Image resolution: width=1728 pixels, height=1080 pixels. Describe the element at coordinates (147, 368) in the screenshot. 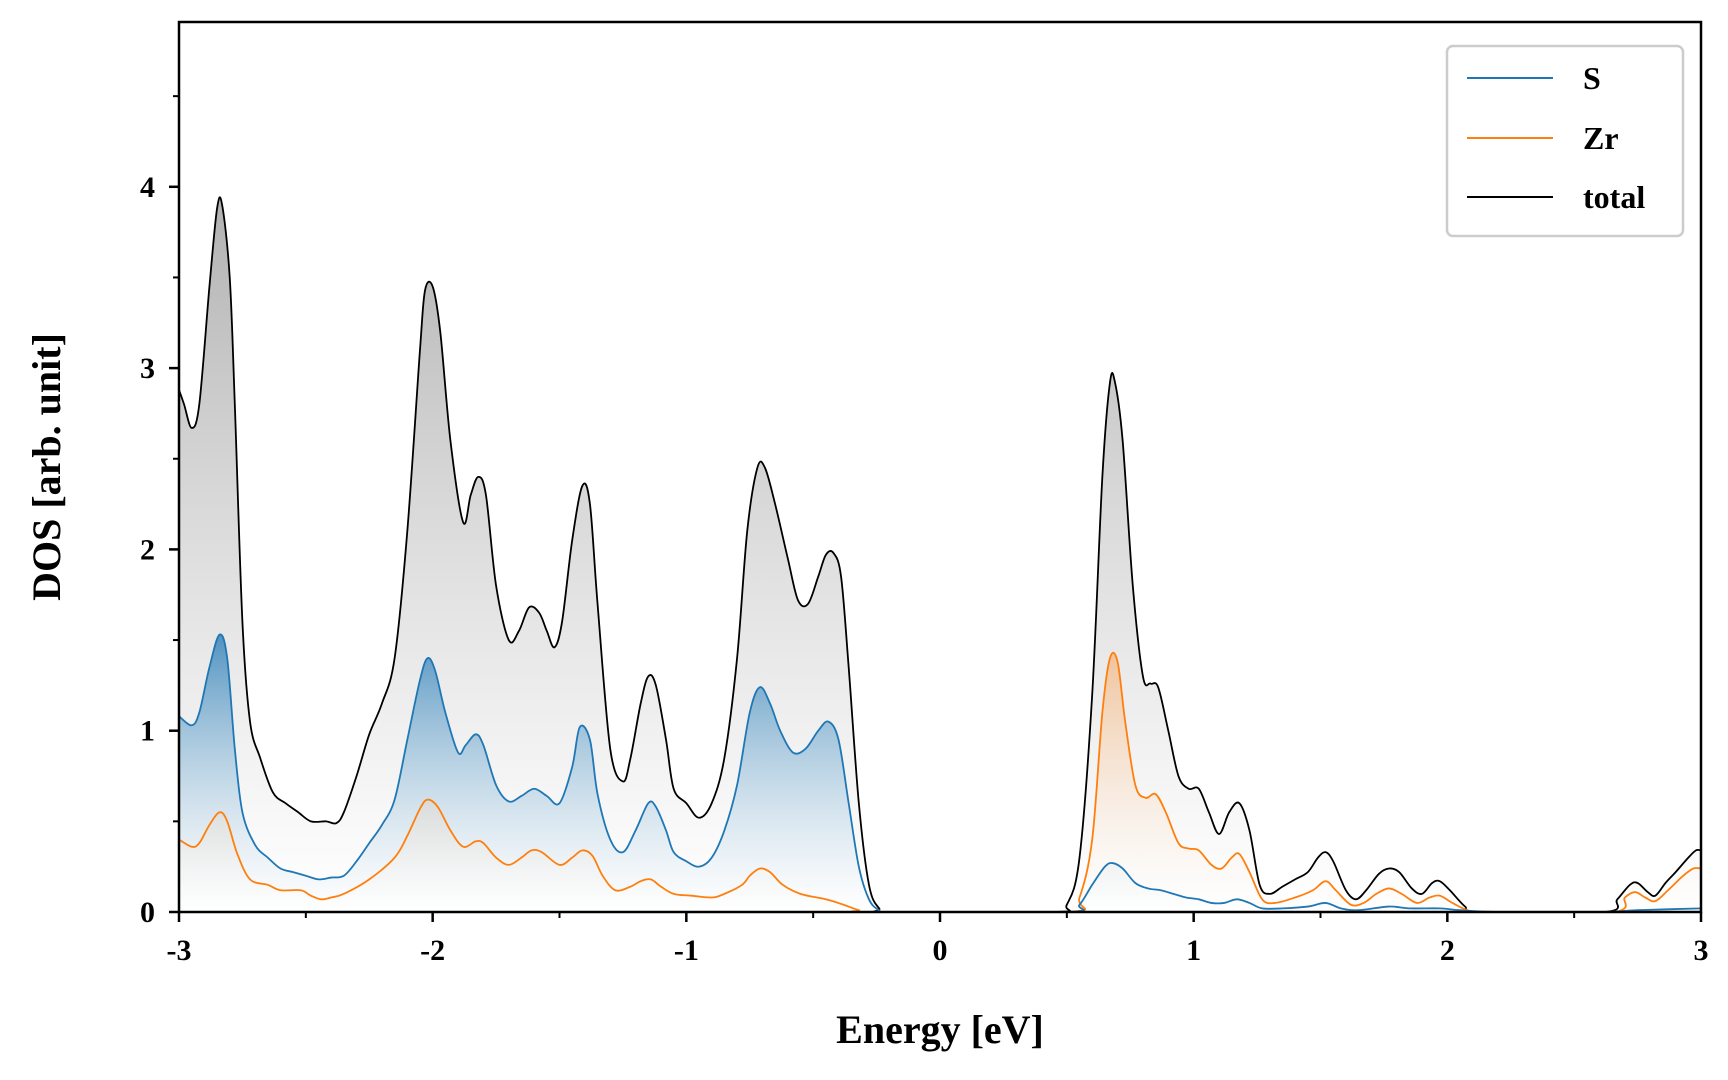

I see `y-tick-label: 3` at that location.